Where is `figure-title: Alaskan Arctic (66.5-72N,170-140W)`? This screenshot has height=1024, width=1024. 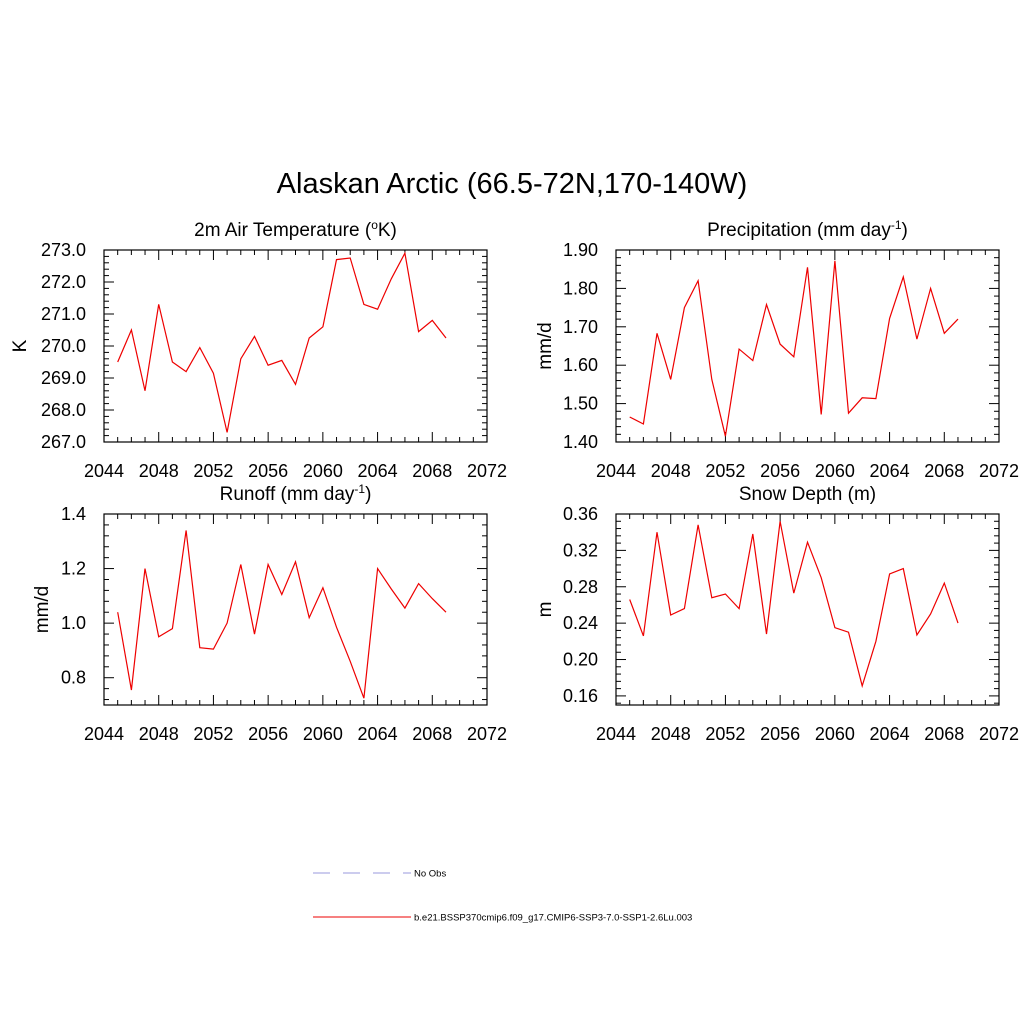
figure-title: Alaskan Arctic (66.5-72N,170-140W) is located at coordinates (512, 184).